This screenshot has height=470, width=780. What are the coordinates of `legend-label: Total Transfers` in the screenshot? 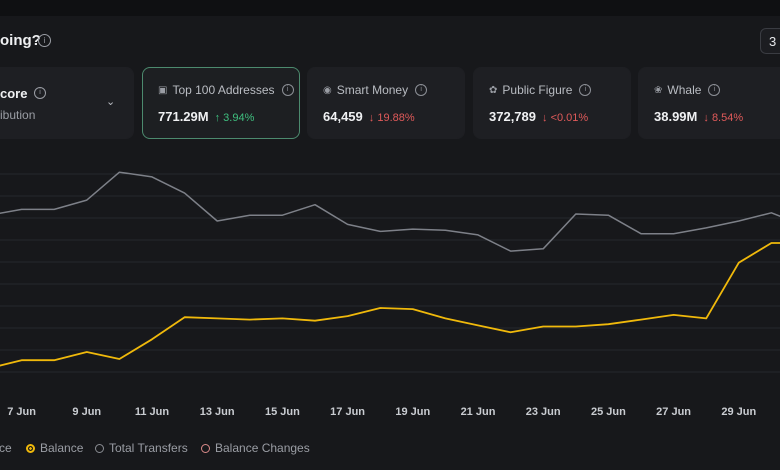 It's located at (148, 448).